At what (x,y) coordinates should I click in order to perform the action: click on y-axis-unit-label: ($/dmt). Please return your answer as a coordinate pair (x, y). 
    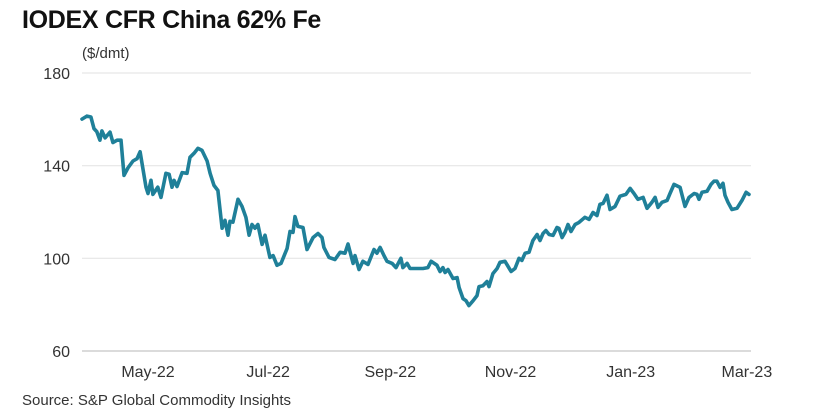
    Looking at the image, I should click on (106, 53).